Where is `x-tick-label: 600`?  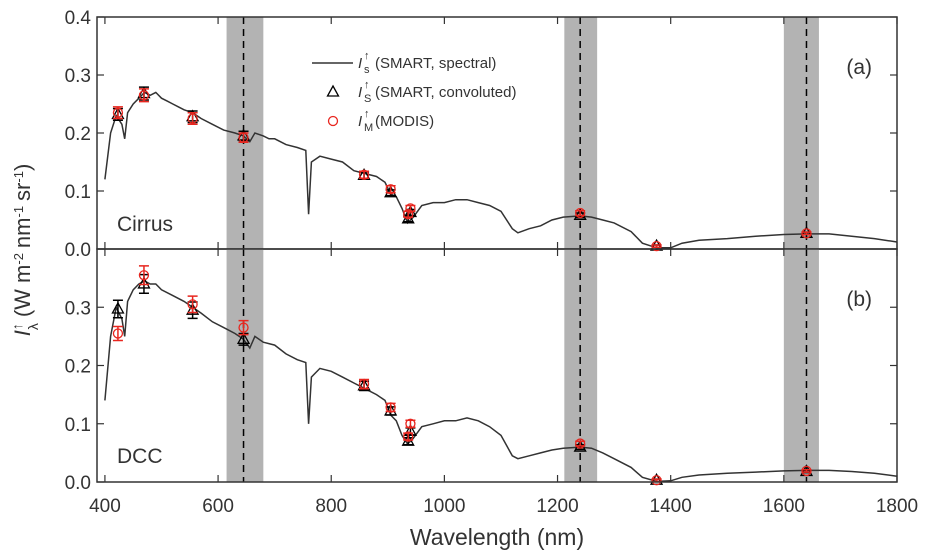 x-tick-label: 600 is located at coordinates (218, 506).